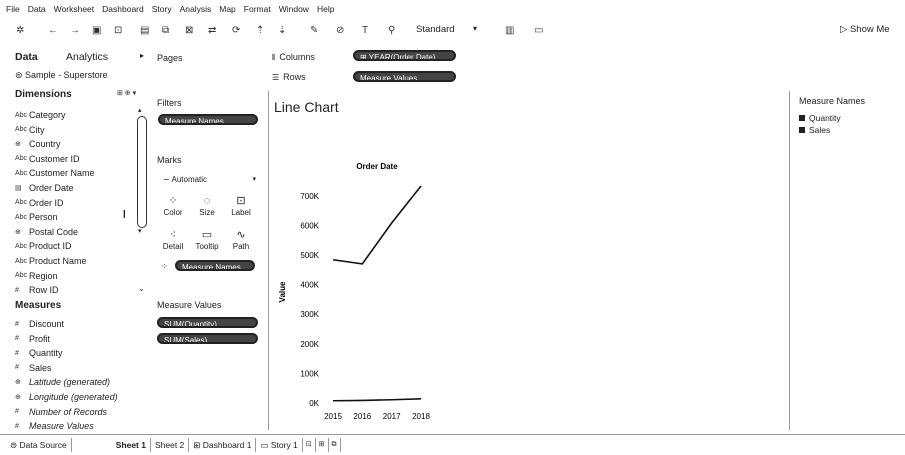 The height and width of the screenshot is (455, 905). I want to click on highlight-icon: ✎, so click(314, 30).